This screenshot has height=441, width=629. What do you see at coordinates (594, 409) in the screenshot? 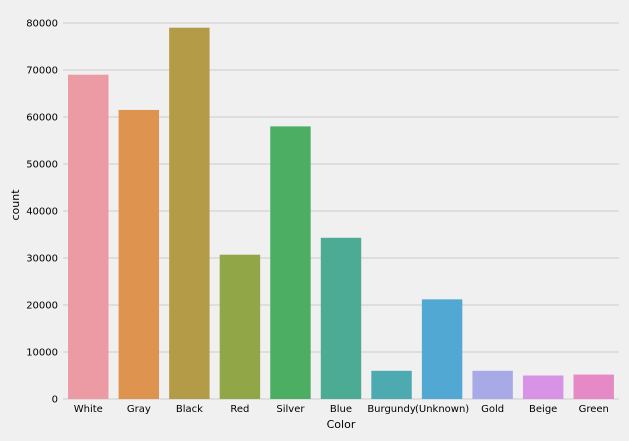
I see `x-tick-label: Green` at bounding box center [594, 409].